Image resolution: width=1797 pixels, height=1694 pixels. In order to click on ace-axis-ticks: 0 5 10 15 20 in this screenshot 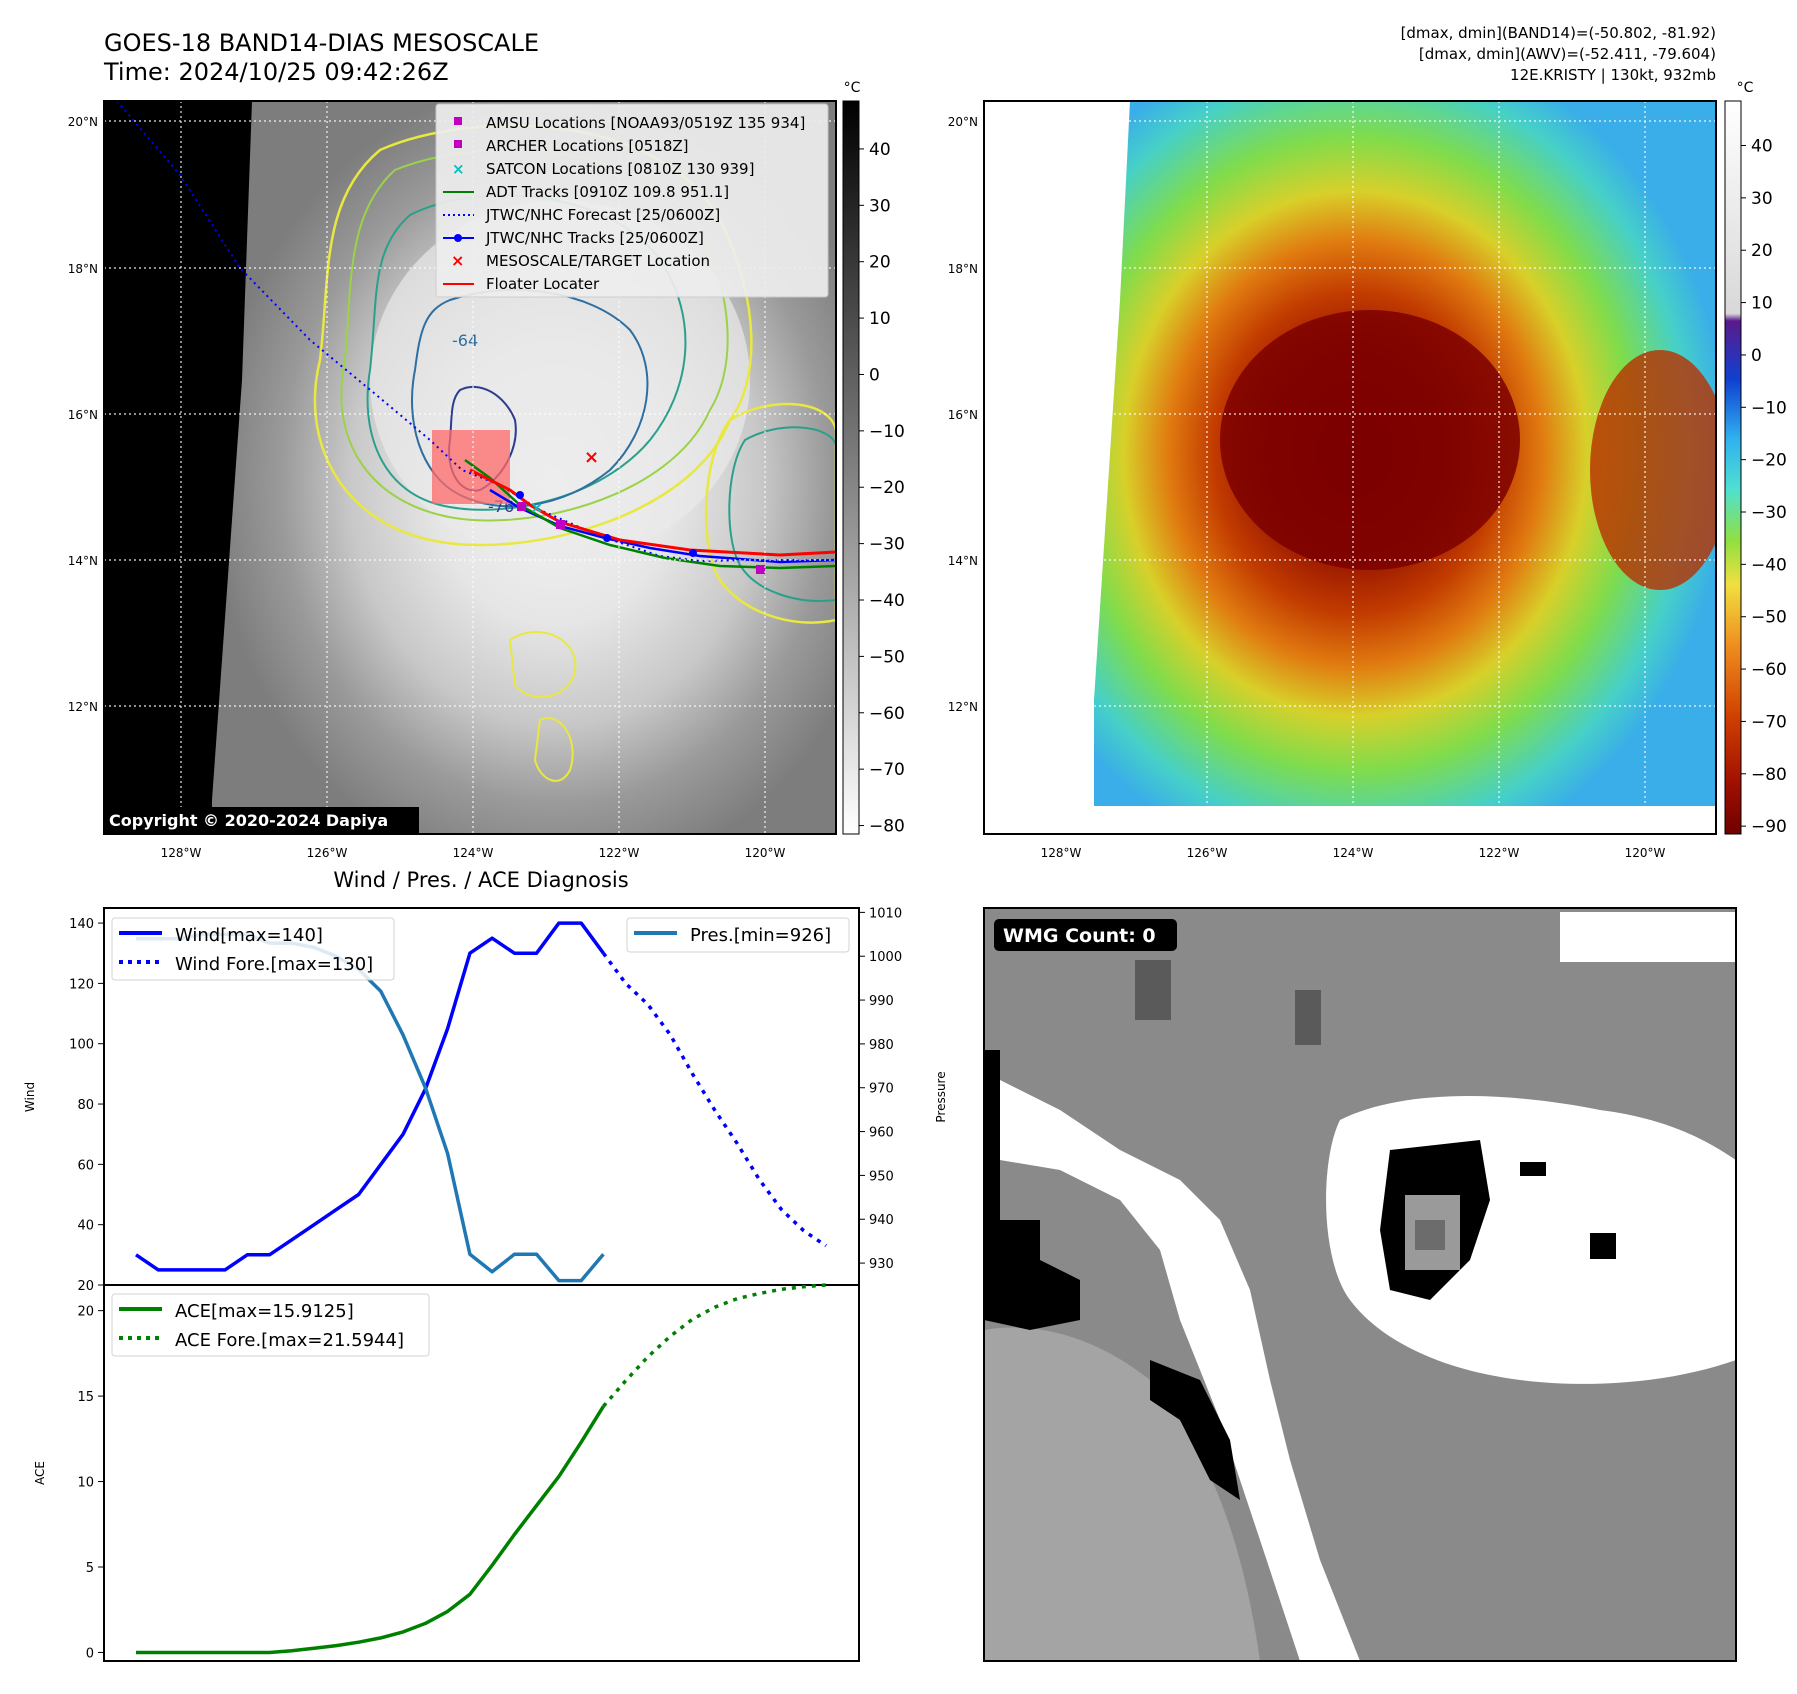, I will do `click(90, 1483)`.